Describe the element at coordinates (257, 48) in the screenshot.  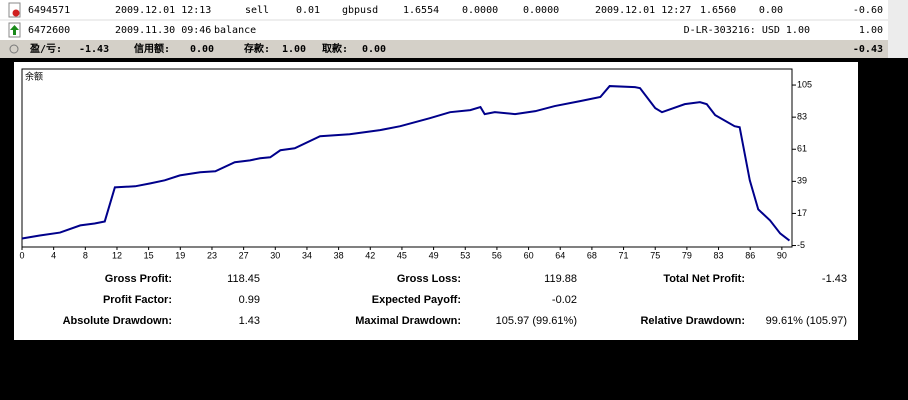
I see `summary-label: 存款:` at that location.